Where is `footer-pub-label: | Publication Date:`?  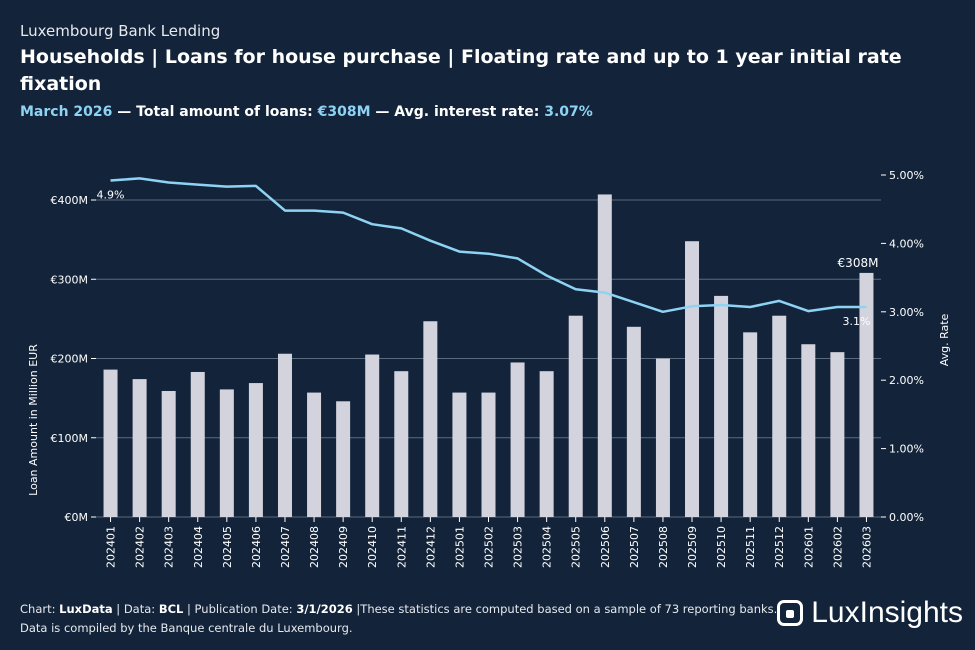 footer-pub-label: | Publication Date: is located at coordinates (240, 609).